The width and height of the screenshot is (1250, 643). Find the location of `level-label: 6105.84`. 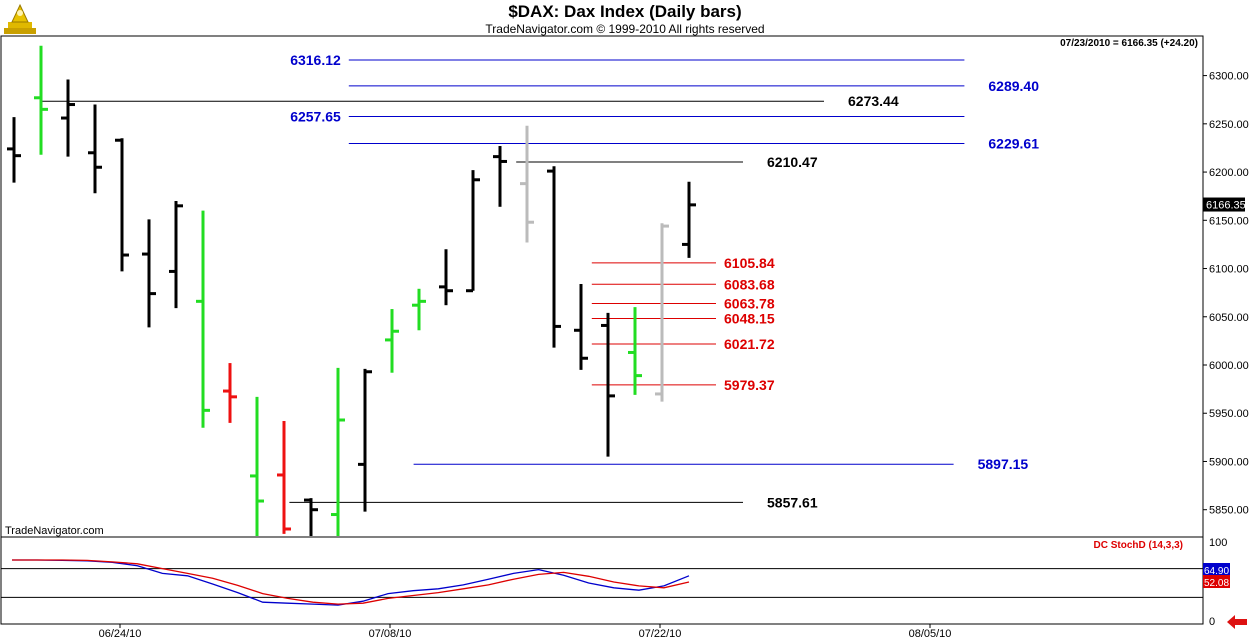

level-label: 6105.84 is located at coordinates (749, 263).